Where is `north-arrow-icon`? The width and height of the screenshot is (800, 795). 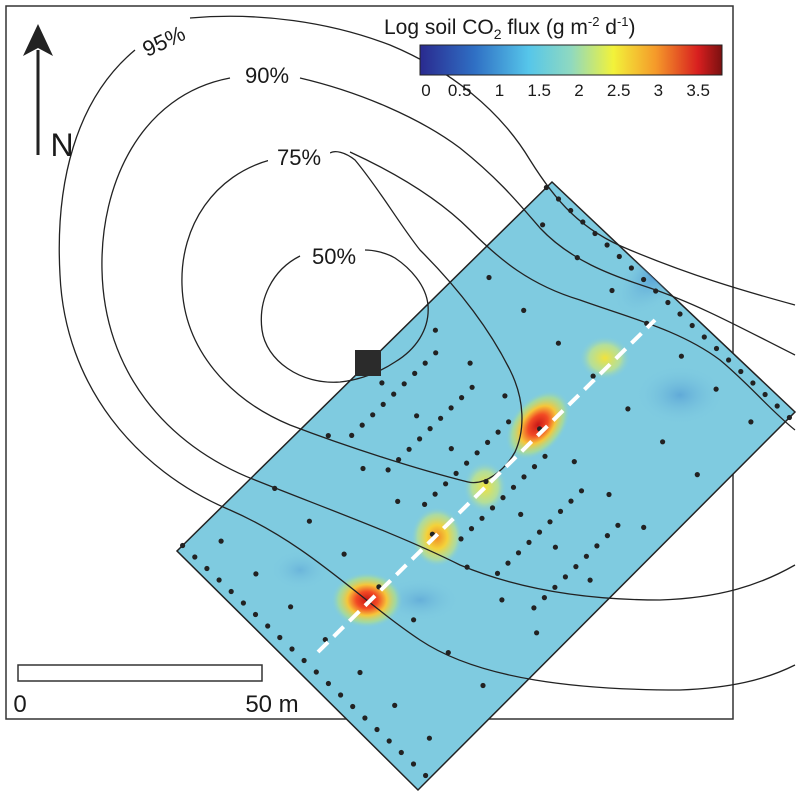 north-arrow-icon is located at coordinates (38, 40).